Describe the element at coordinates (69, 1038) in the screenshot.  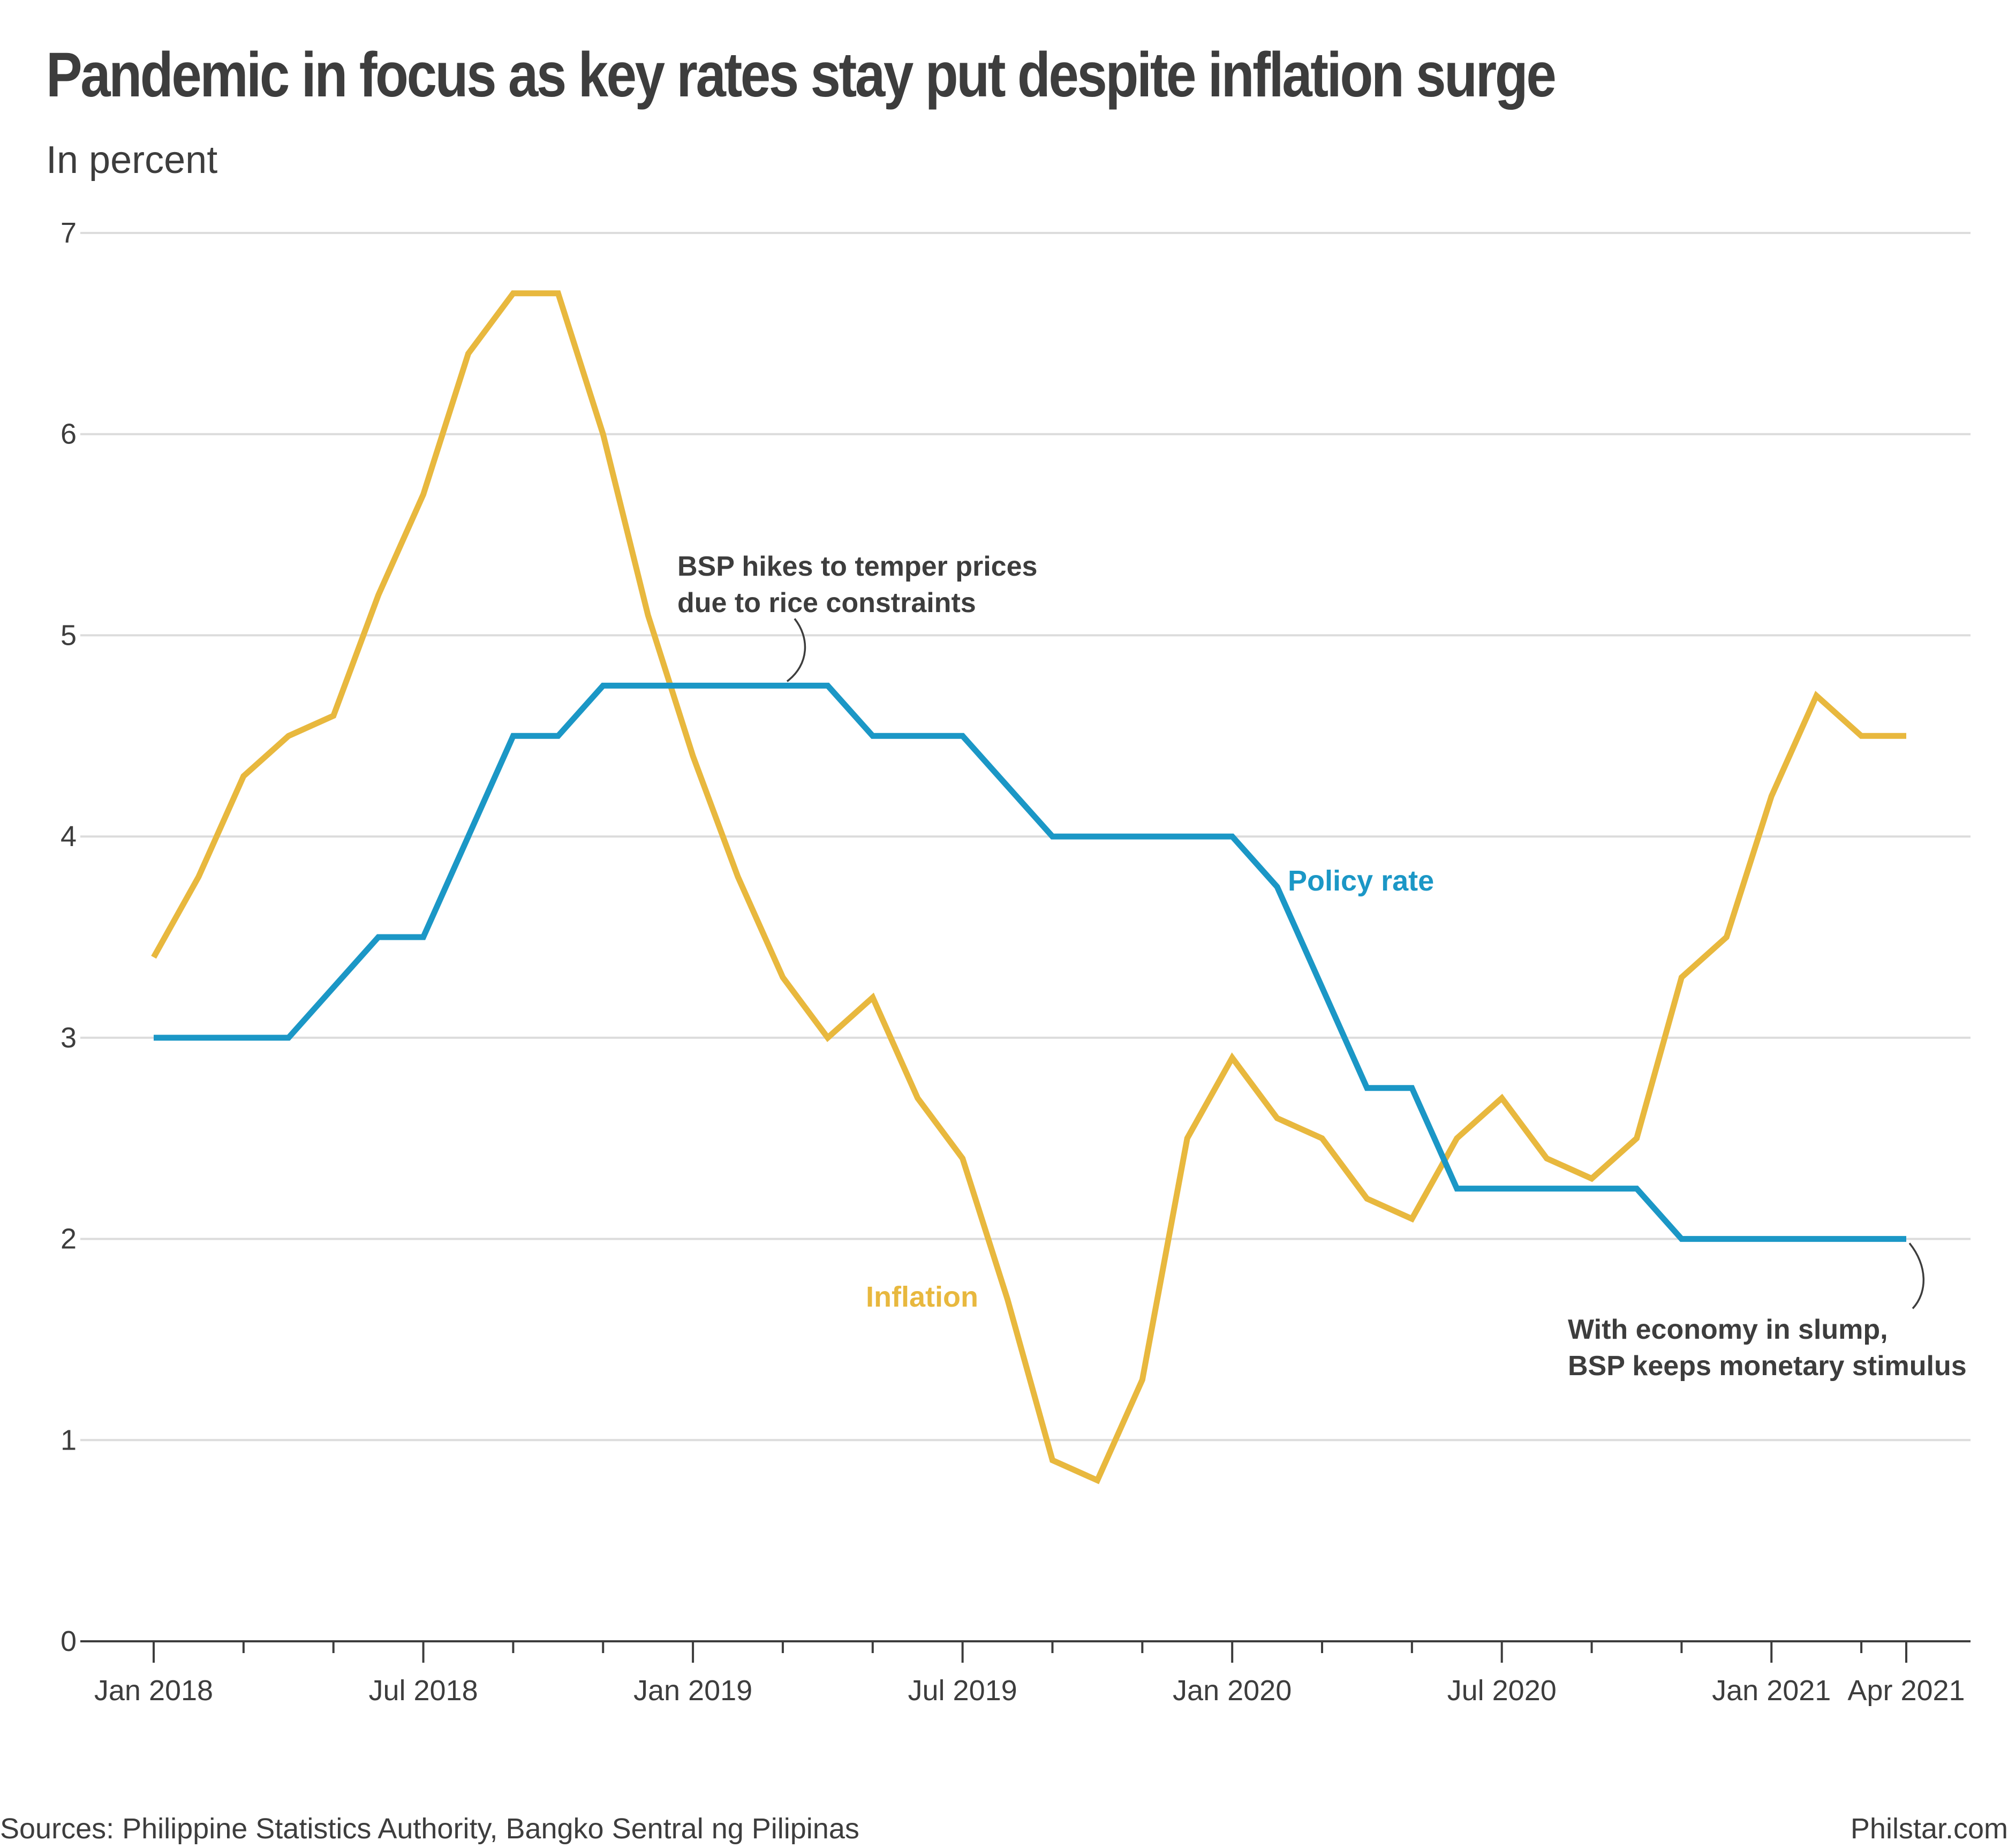
I see `y-tick-label: 3` at that location.